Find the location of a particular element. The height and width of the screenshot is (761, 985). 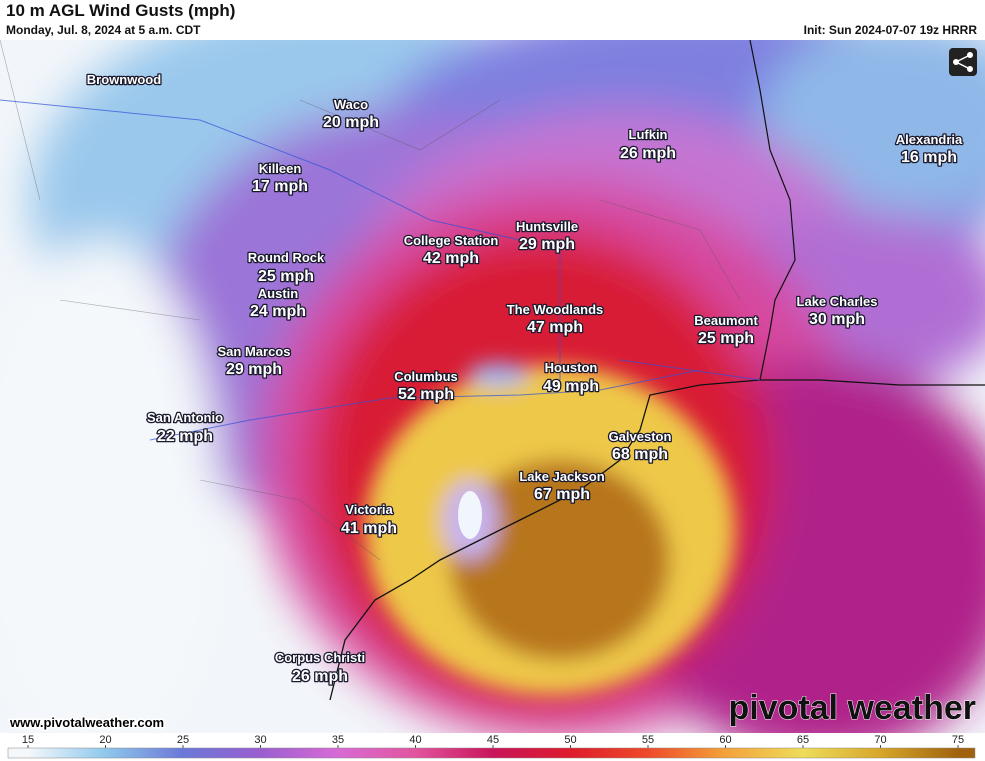

city-name: Beaumont is located at coordinates (726, 320).